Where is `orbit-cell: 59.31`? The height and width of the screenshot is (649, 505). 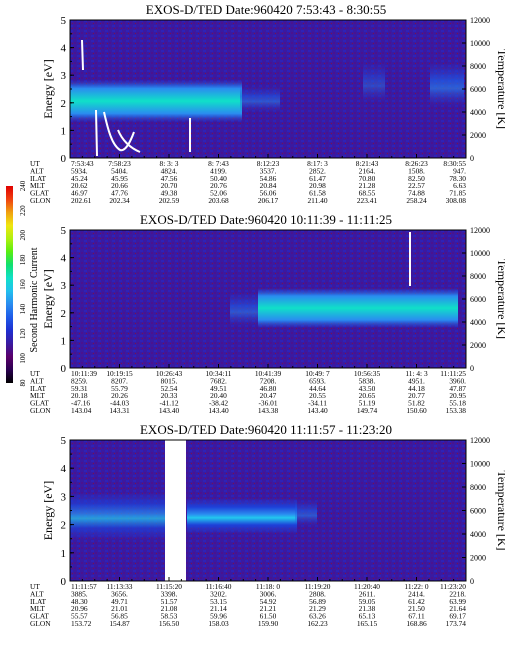 orbit-cell: 59.31 is located at coordinates (79, 388).